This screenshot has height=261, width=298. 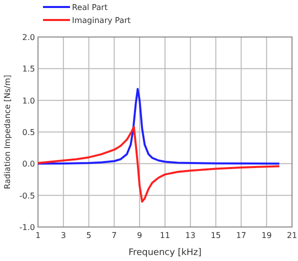 I want to click on x-tick-label: 21, so click(x=292, y=235).